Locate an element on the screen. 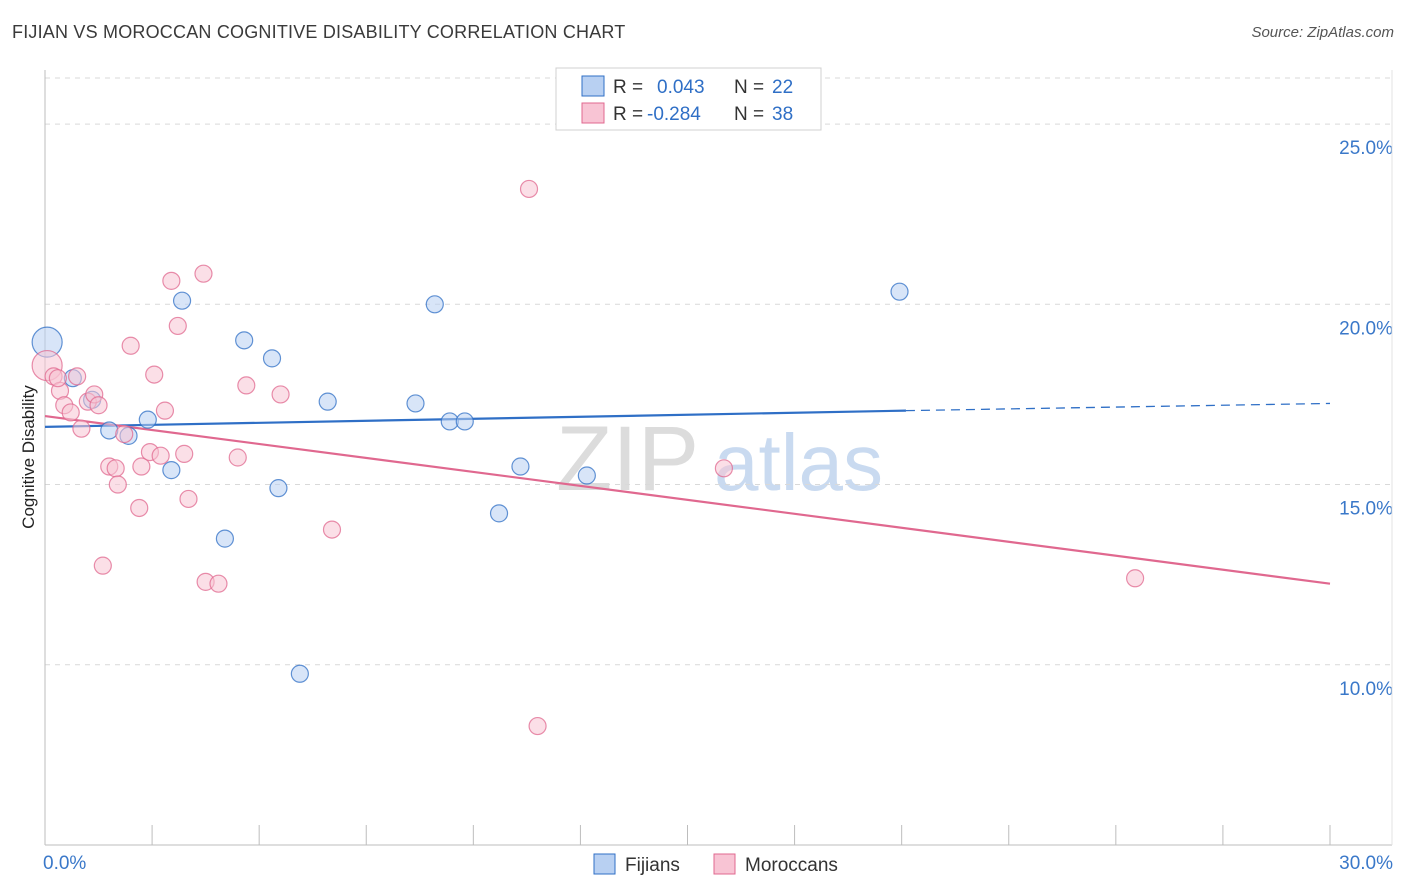 This screenshot has width=1406, height=892. series-legend: Fijians Moroccans is located at coordinates (715, 864).